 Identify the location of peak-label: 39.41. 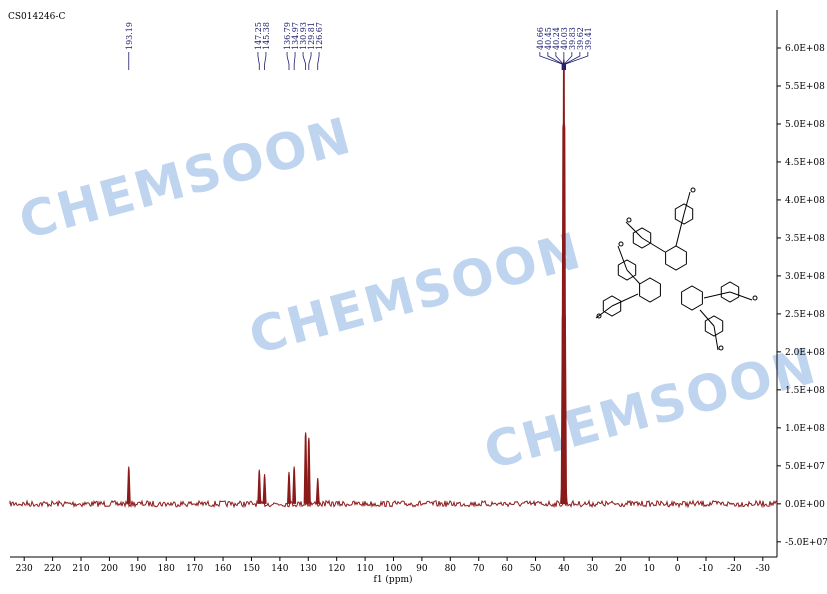
(588, 38).